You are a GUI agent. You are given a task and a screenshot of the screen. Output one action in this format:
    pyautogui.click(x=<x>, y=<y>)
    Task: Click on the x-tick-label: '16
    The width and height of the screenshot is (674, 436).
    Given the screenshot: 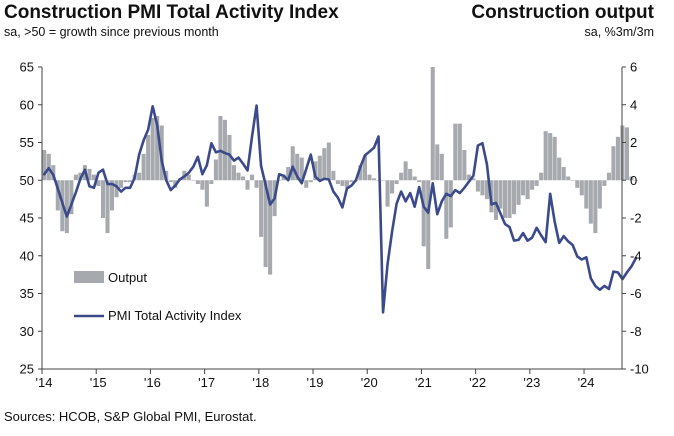 What is the action you would take?
    pyautogui.click(x=152, y=382)
    